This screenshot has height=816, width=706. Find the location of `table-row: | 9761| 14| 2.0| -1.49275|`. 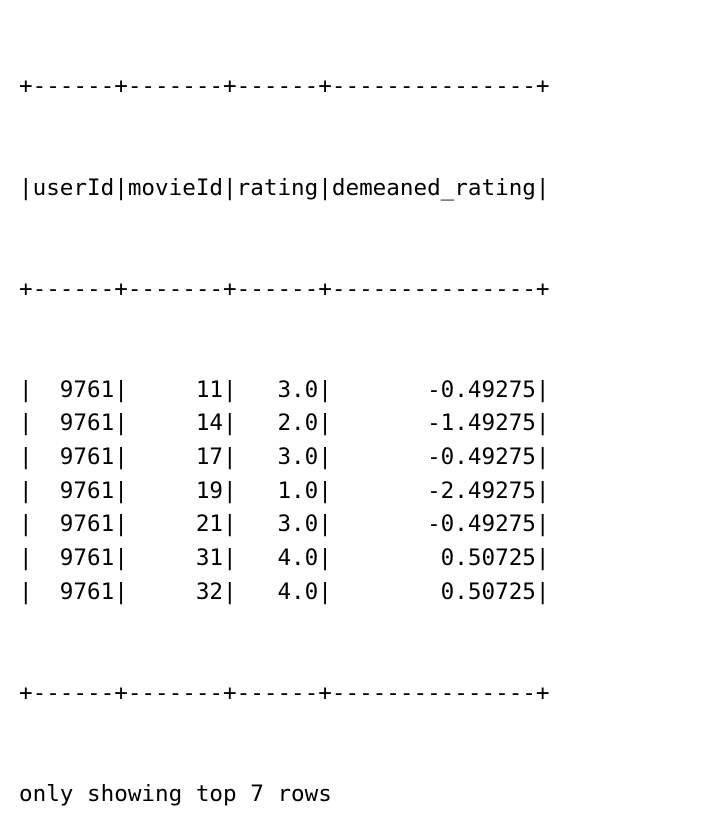

table-row: | 9761| 14| 2.0| -1.49275| is located at coordinates (284, 423).